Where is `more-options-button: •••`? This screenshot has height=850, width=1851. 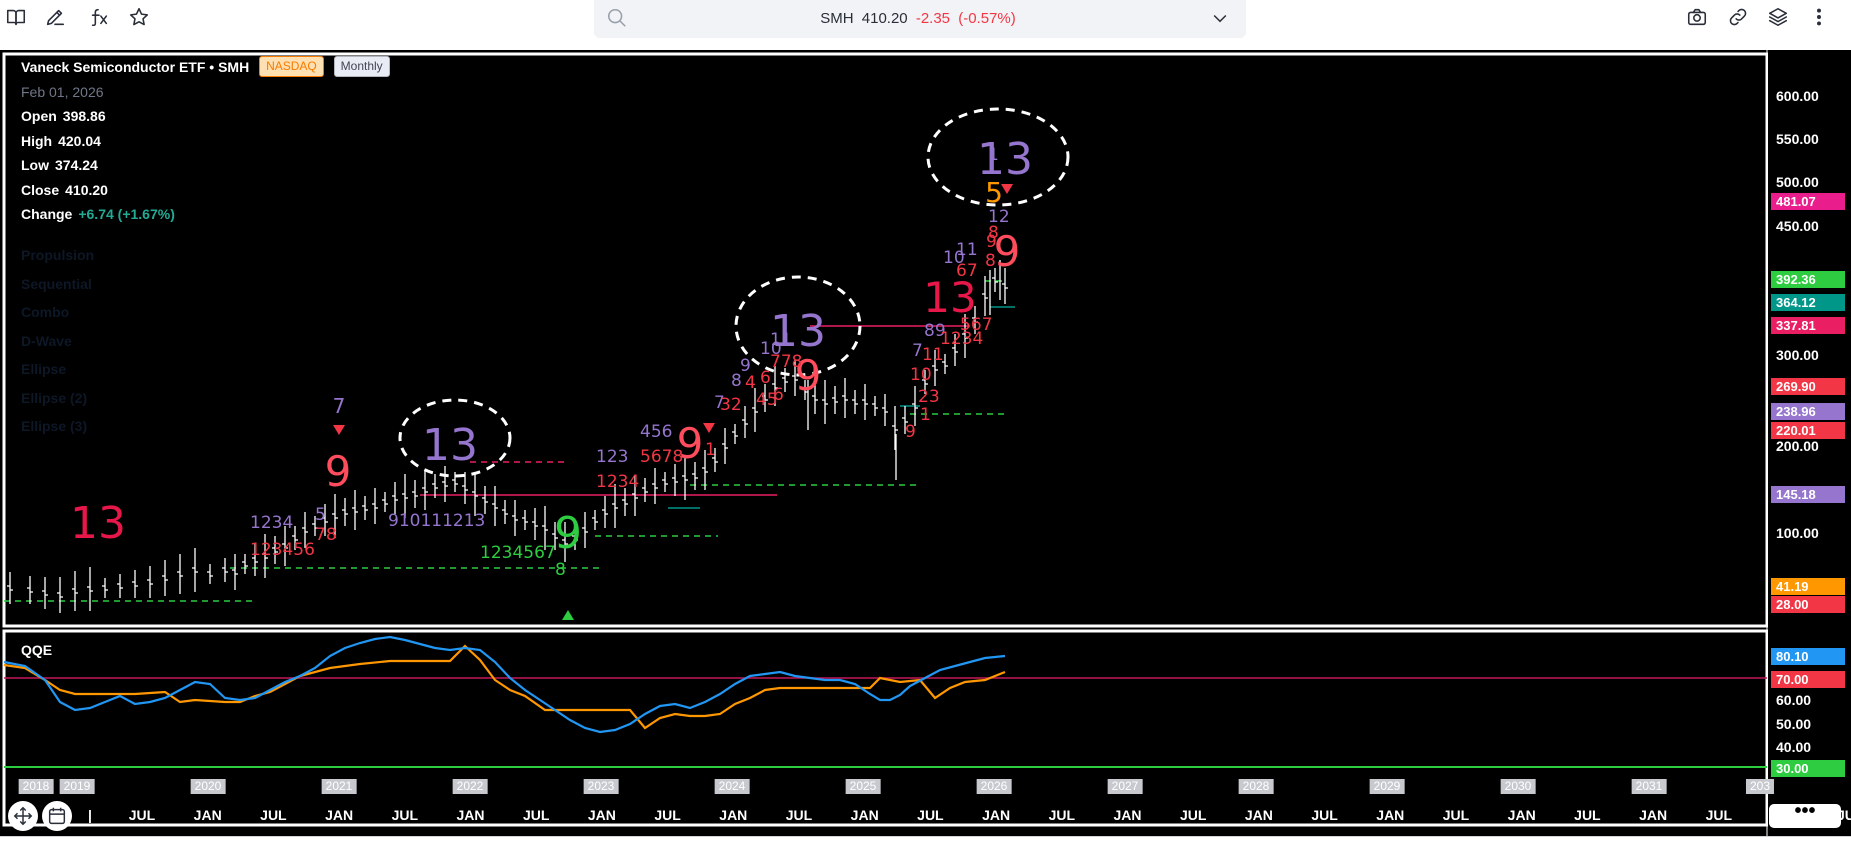
more-options-button: ••• is located at coordinates (1805, 814).